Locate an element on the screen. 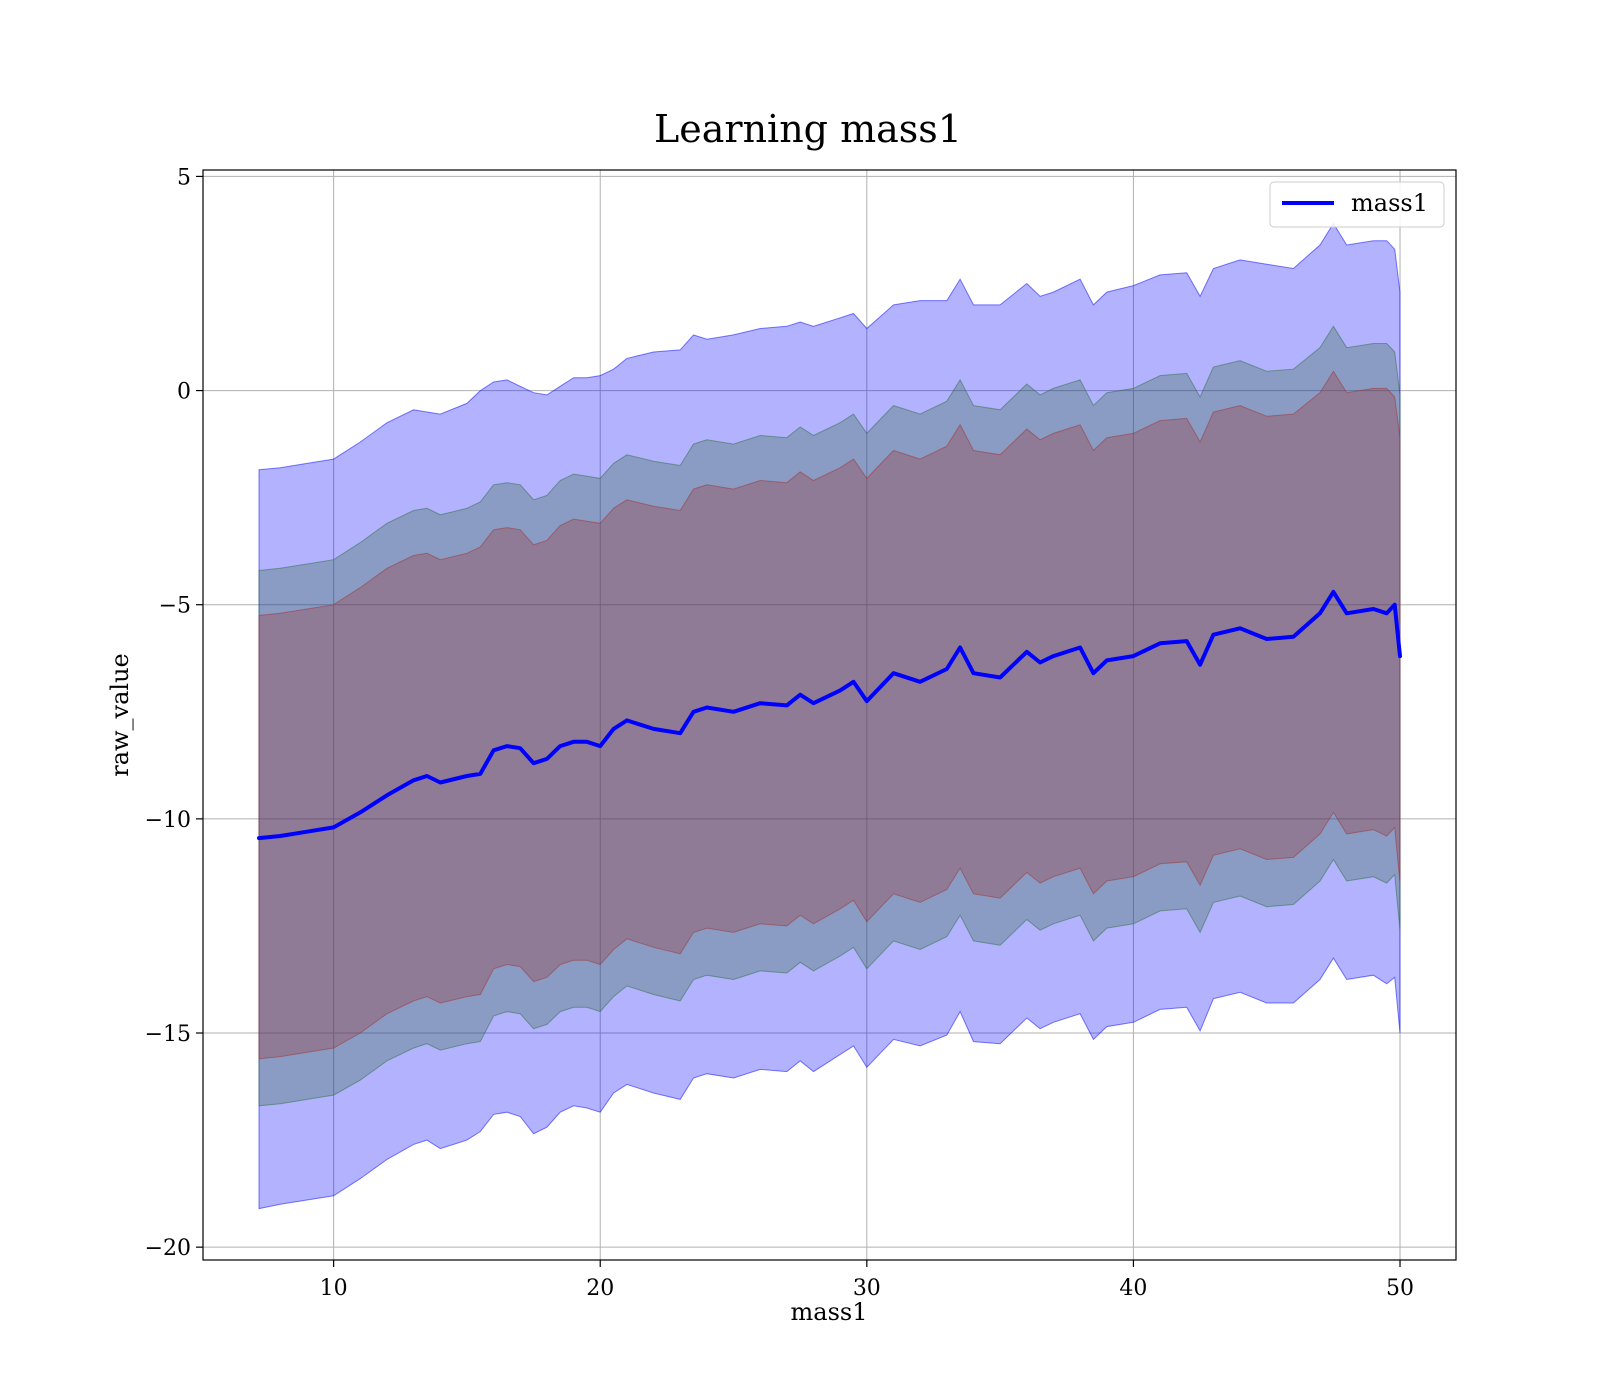 The image size is (1600, 1400). legend-box is located at coordinates (1357, 204).